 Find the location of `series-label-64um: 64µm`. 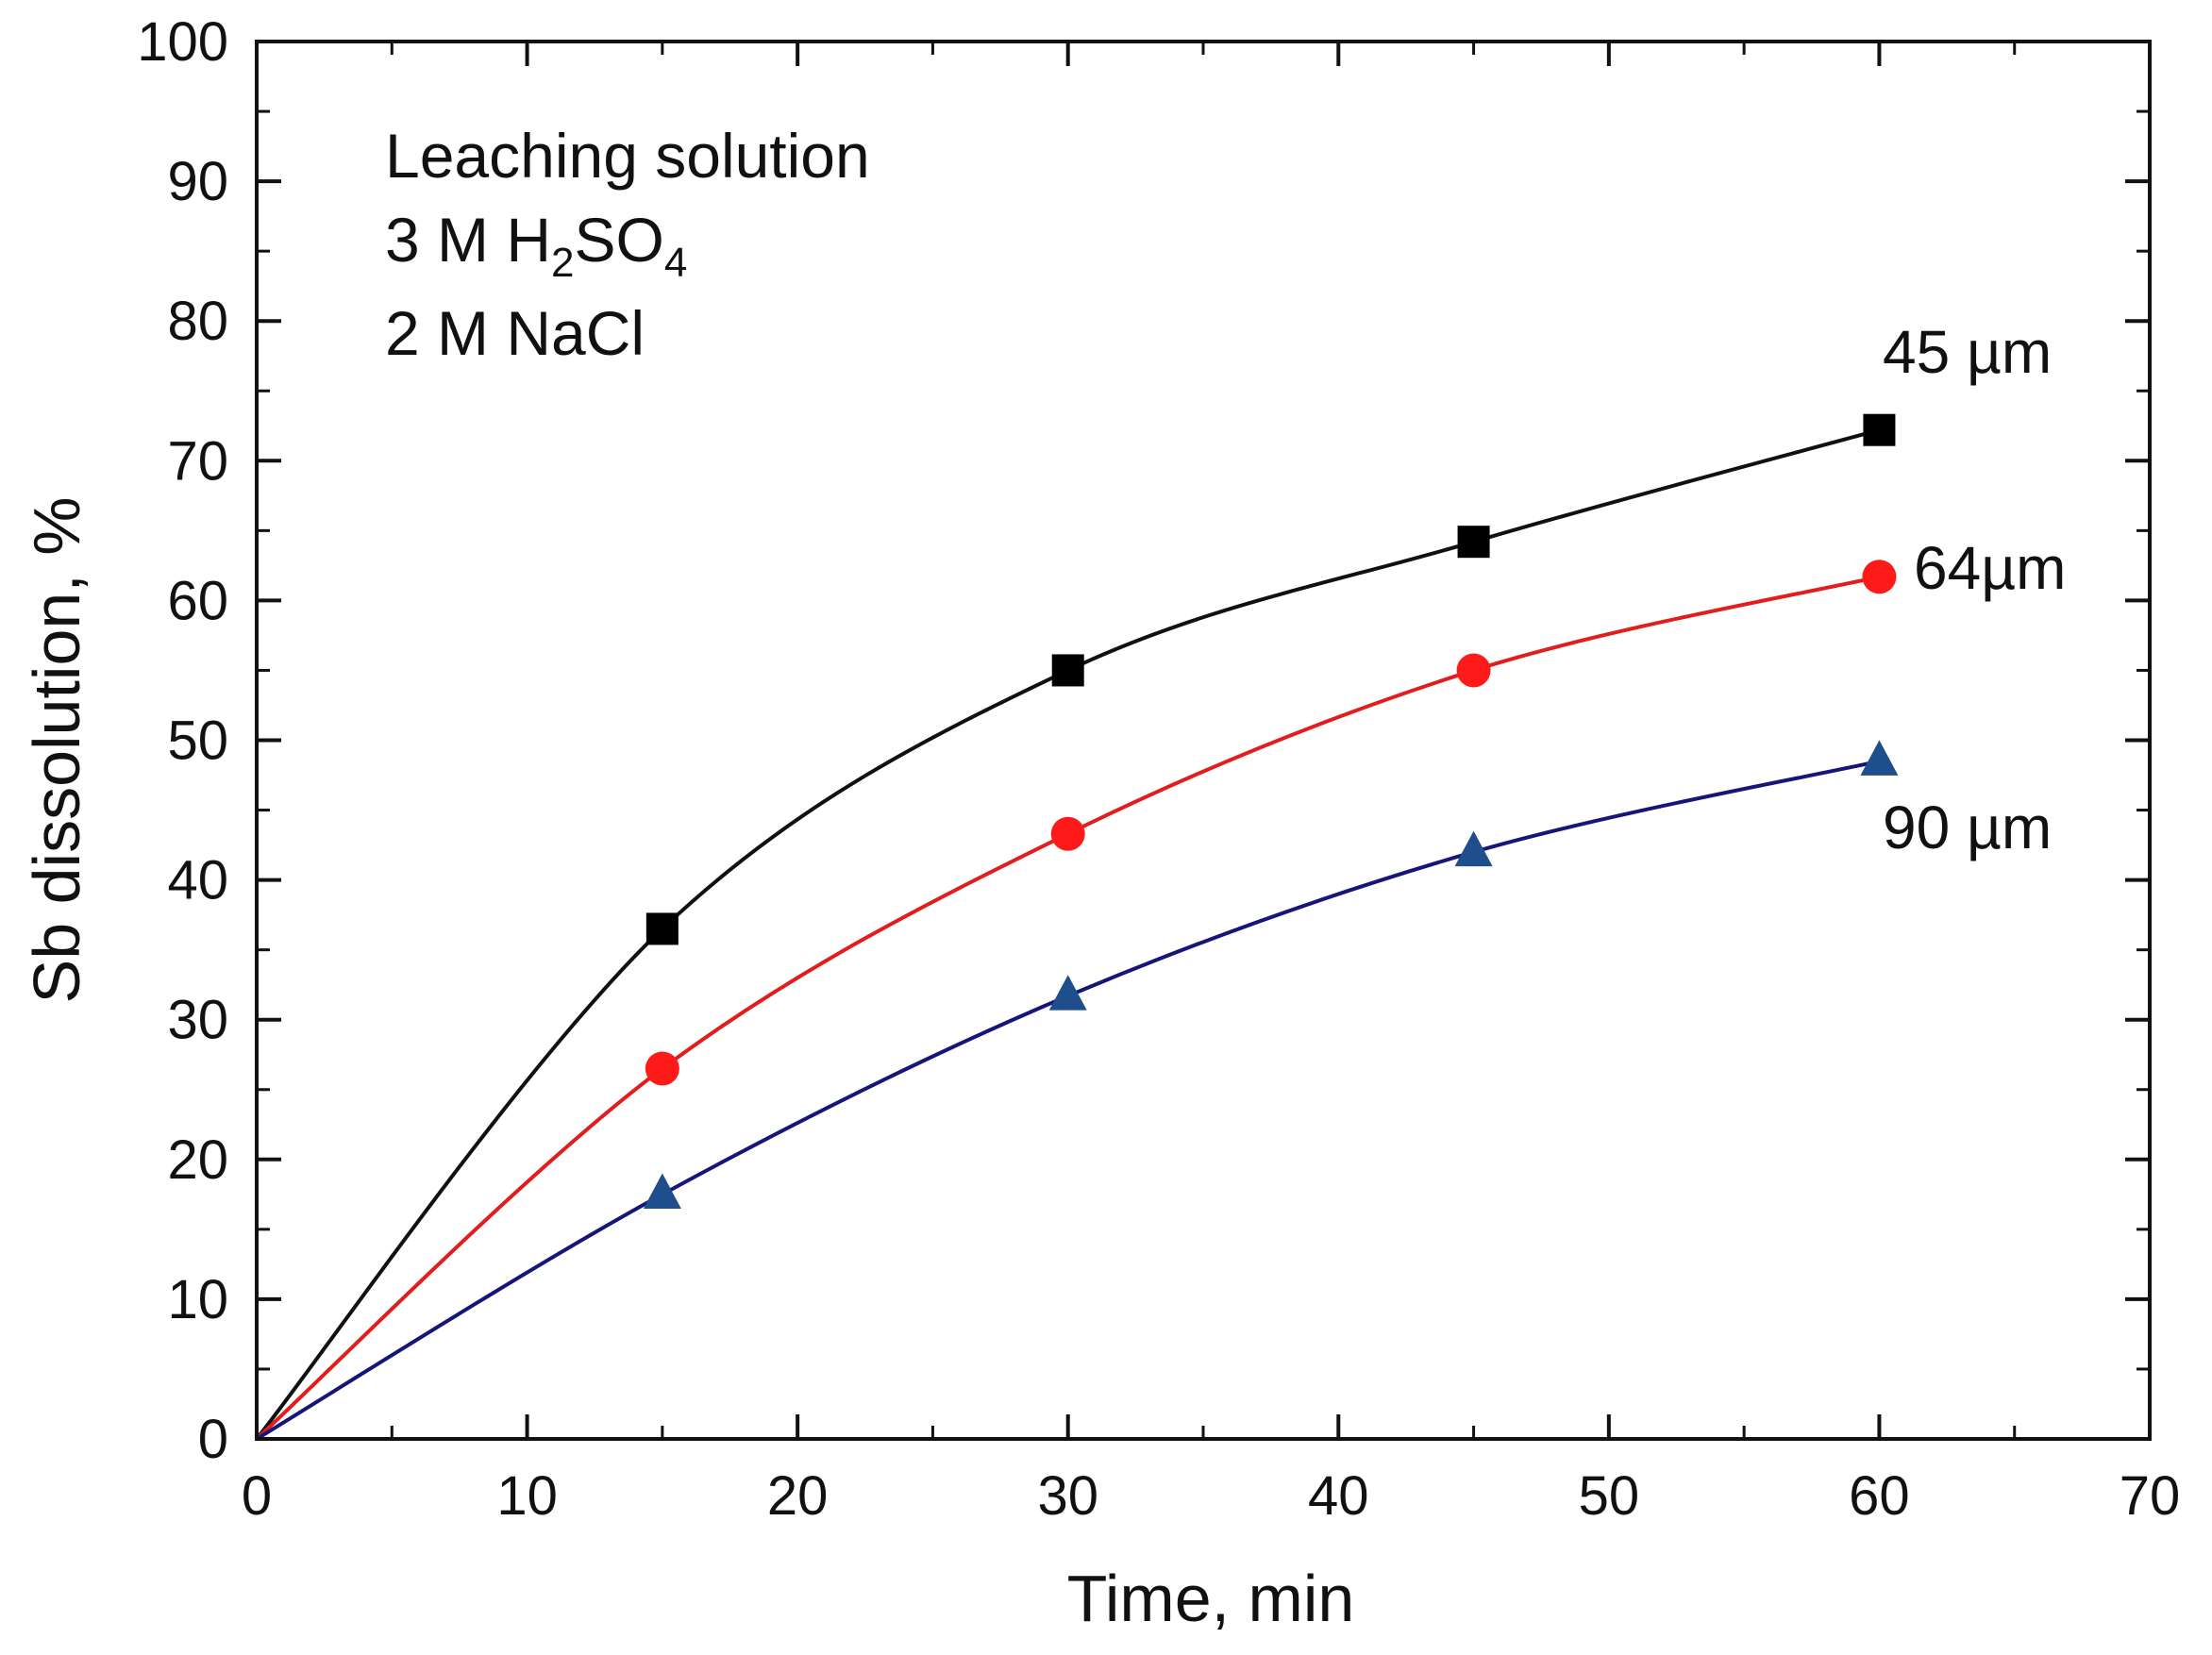

series-label-64um: 64µm is located at coordinates (1990, 568).